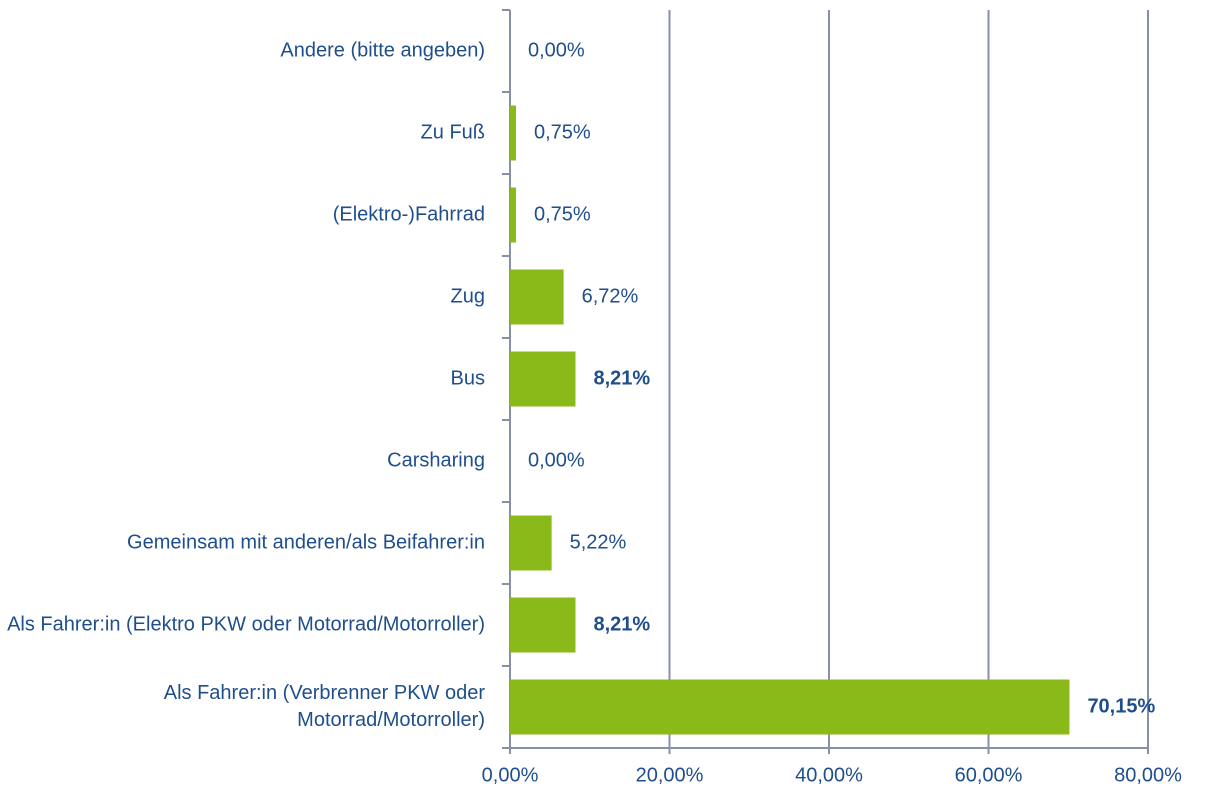  I want to click on category-label: Bus, so click(467, 378).